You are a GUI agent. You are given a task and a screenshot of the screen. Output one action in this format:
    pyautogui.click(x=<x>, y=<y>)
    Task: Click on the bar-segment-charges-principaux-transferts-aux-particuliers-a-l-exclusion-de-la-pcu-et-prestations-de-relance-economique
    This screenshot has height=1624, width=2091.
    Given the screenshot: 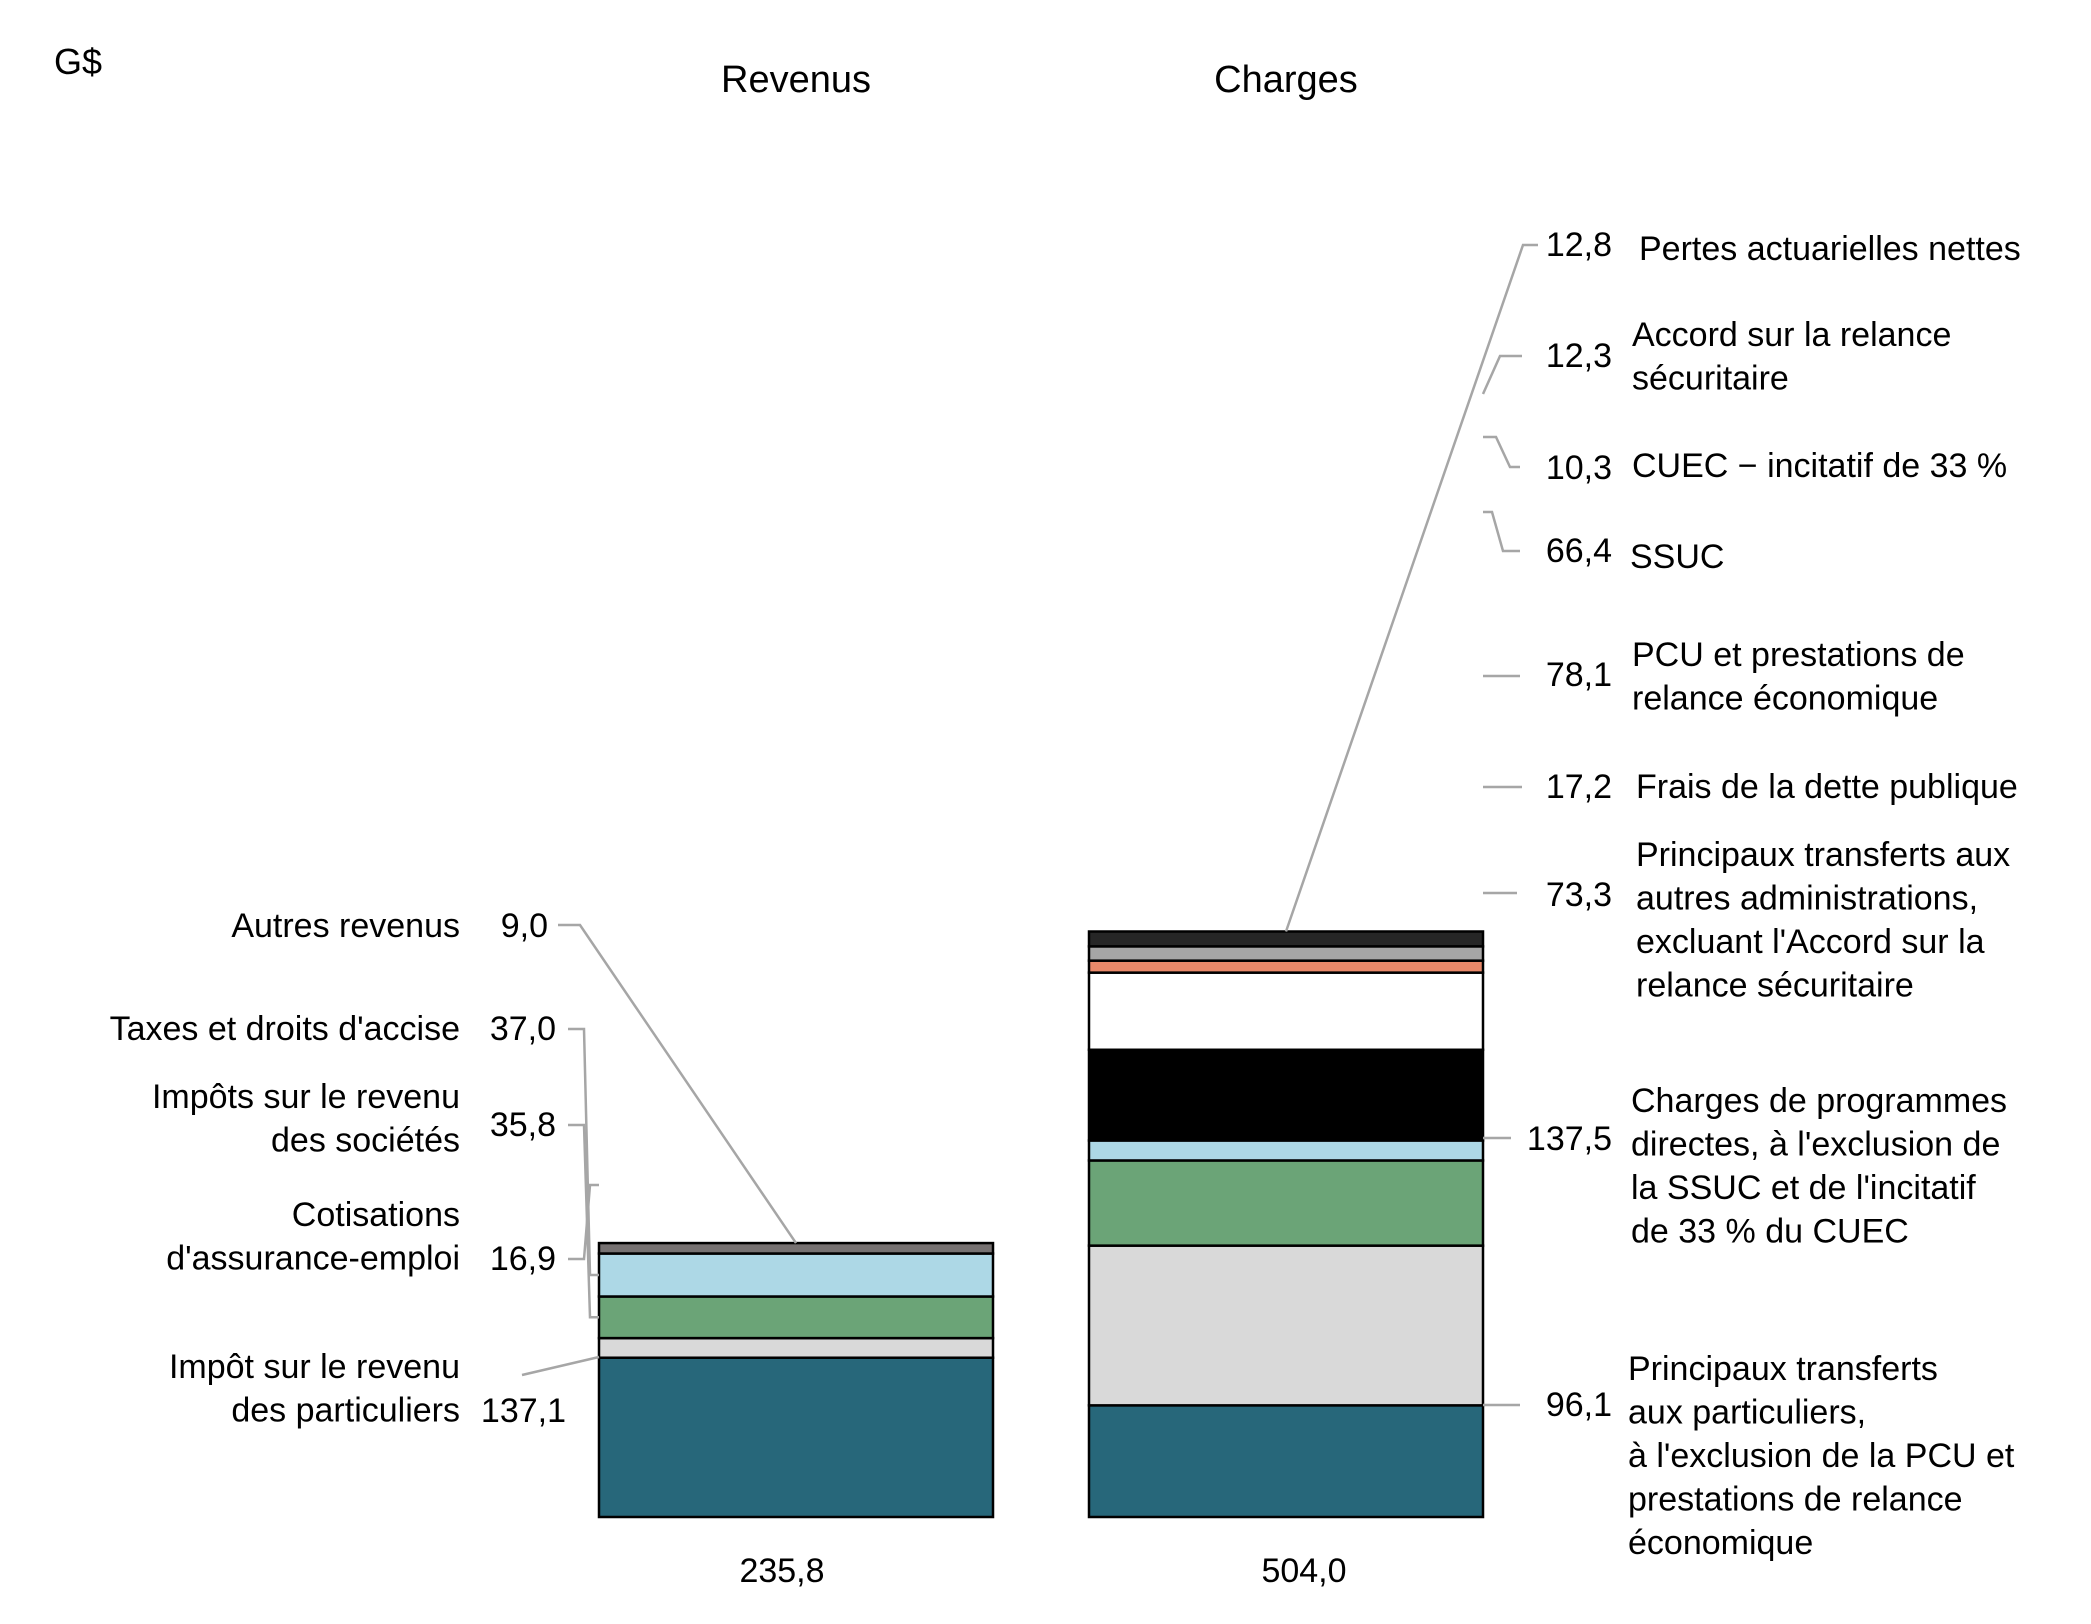 What is the action you would take?
    pyautogui.click(x=1286, y=1461)
    